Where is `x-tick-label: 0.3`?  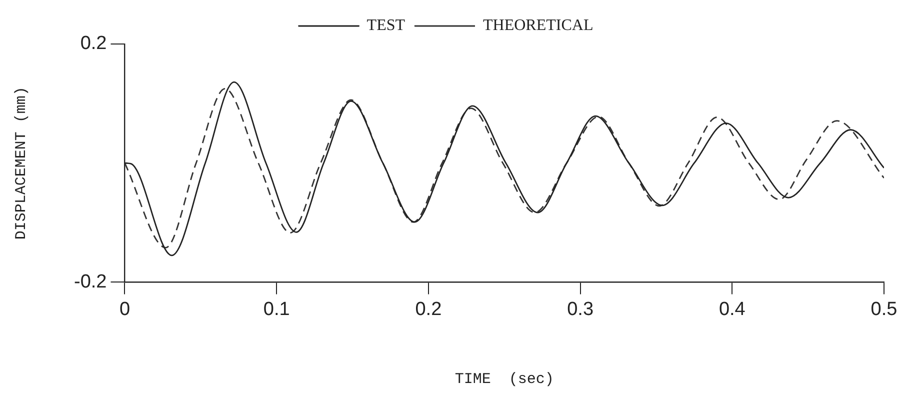
x-tick-label: 0.3 is located at coordinates (580, 309).